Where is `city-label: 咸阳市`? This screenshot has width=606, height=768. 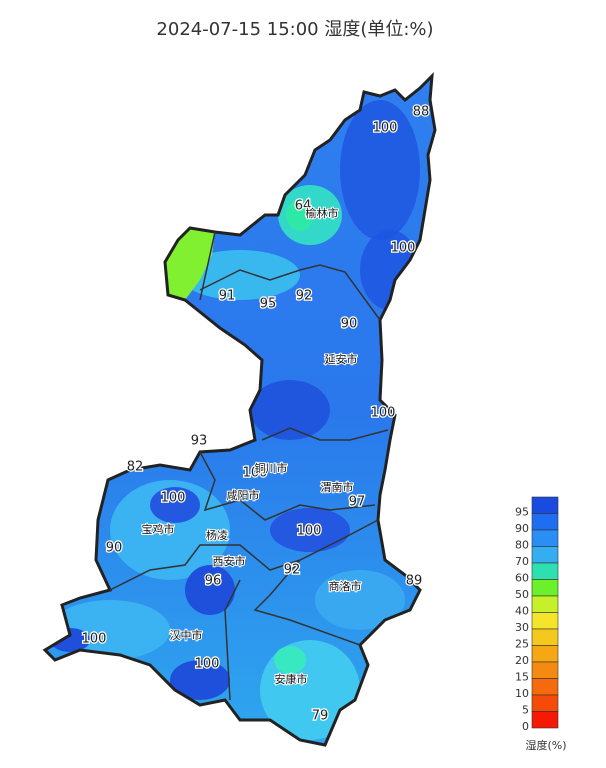
city-label: 咸阳市 is located at coordinates (243, 495).